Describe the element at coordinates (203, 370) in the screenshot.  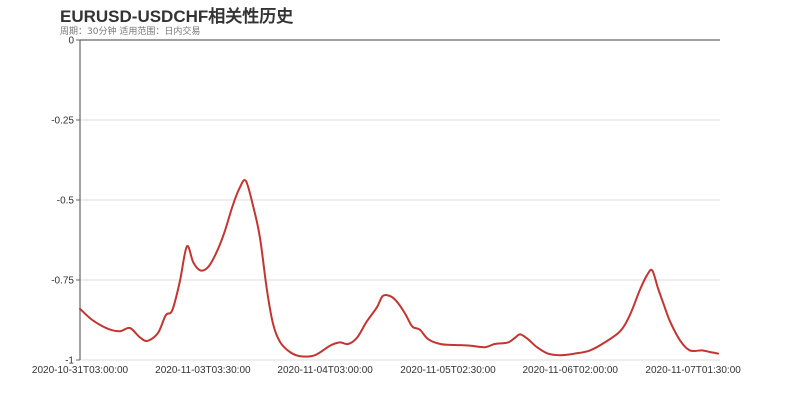
I see `x-tick-label: 2020-11-03T03:30:00` at that location.